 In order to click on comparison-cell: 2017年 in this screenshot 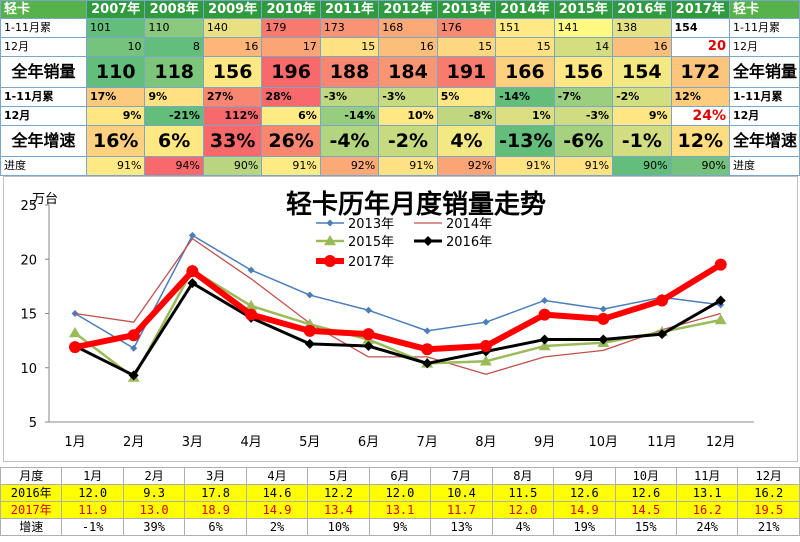, I will do `click(31, 510)`.